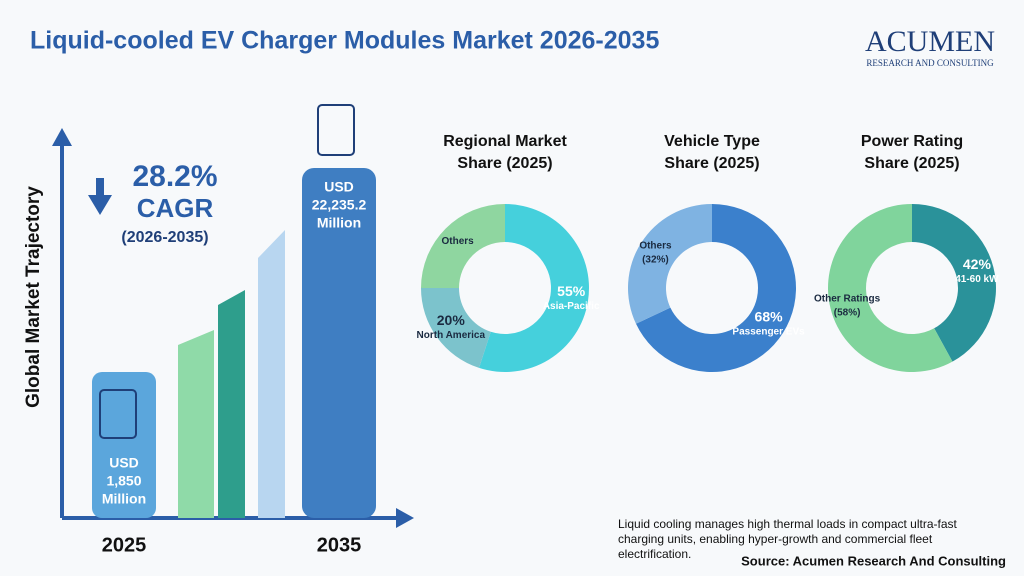 The width and height of the screenshot is (1024, 576). What do you see at coordinates (124, 445) in the screenshot?
I see `bar-start` at bounding box center [124, 445].